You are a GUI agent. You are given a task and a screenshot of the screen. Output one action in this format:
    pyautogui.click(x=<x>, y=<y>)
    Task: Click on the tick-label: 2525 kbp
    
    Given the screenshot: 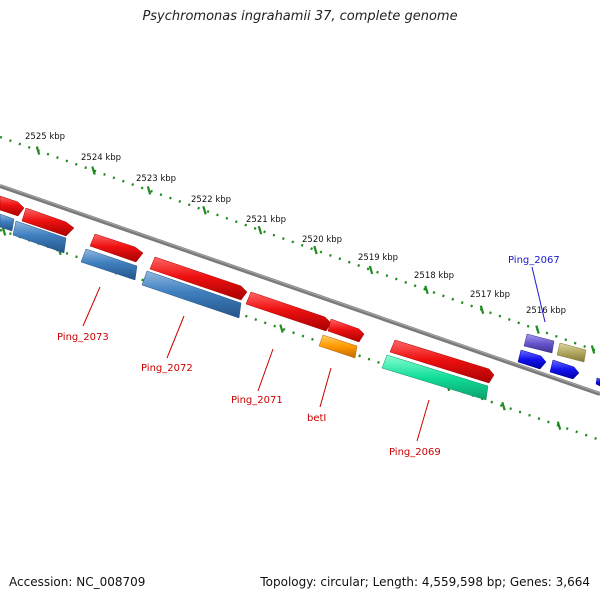 What is the action you would take?
    pyautogui.click(x=45, y=137)
    